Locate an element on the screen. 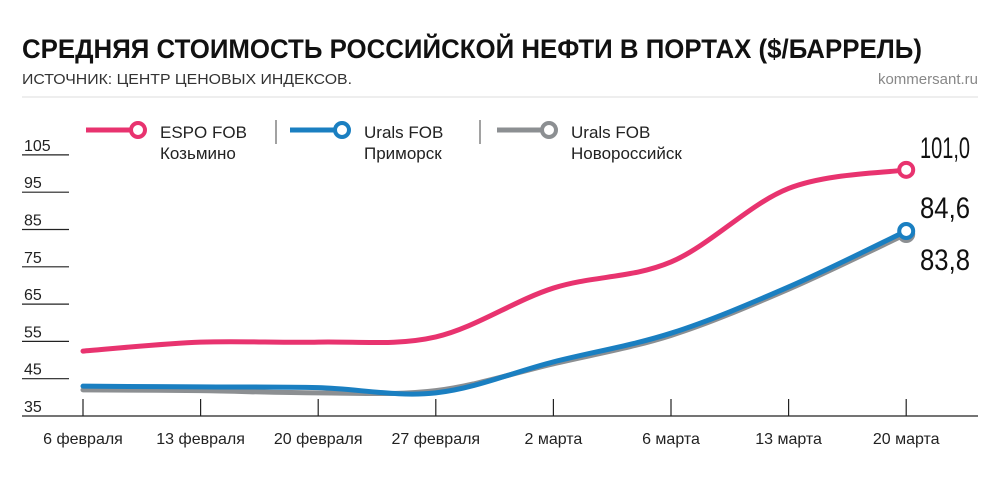  y-tick-label: 65 is located at coordinates (33, 295).